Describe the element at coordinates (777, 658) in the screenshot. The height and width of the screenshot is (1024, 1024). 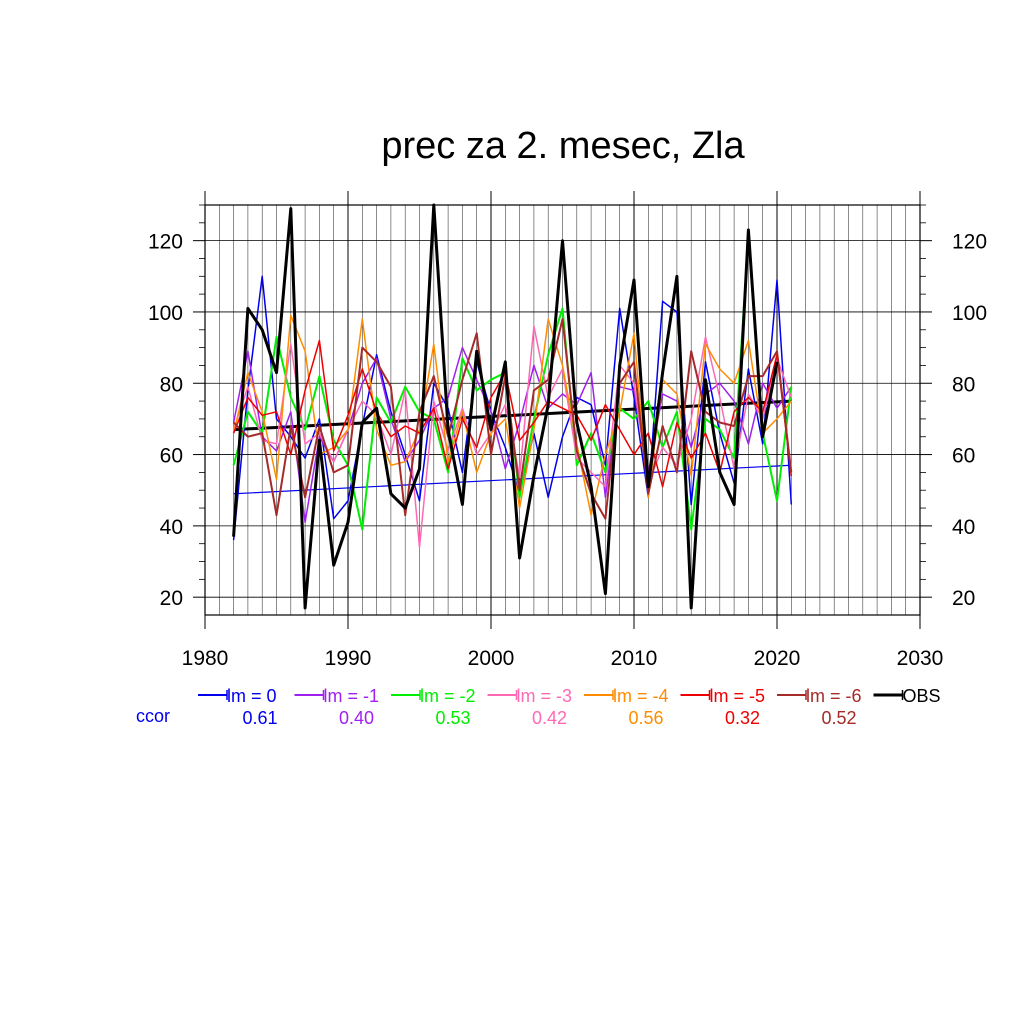
I see `x-tick-label: 2020` at that location.